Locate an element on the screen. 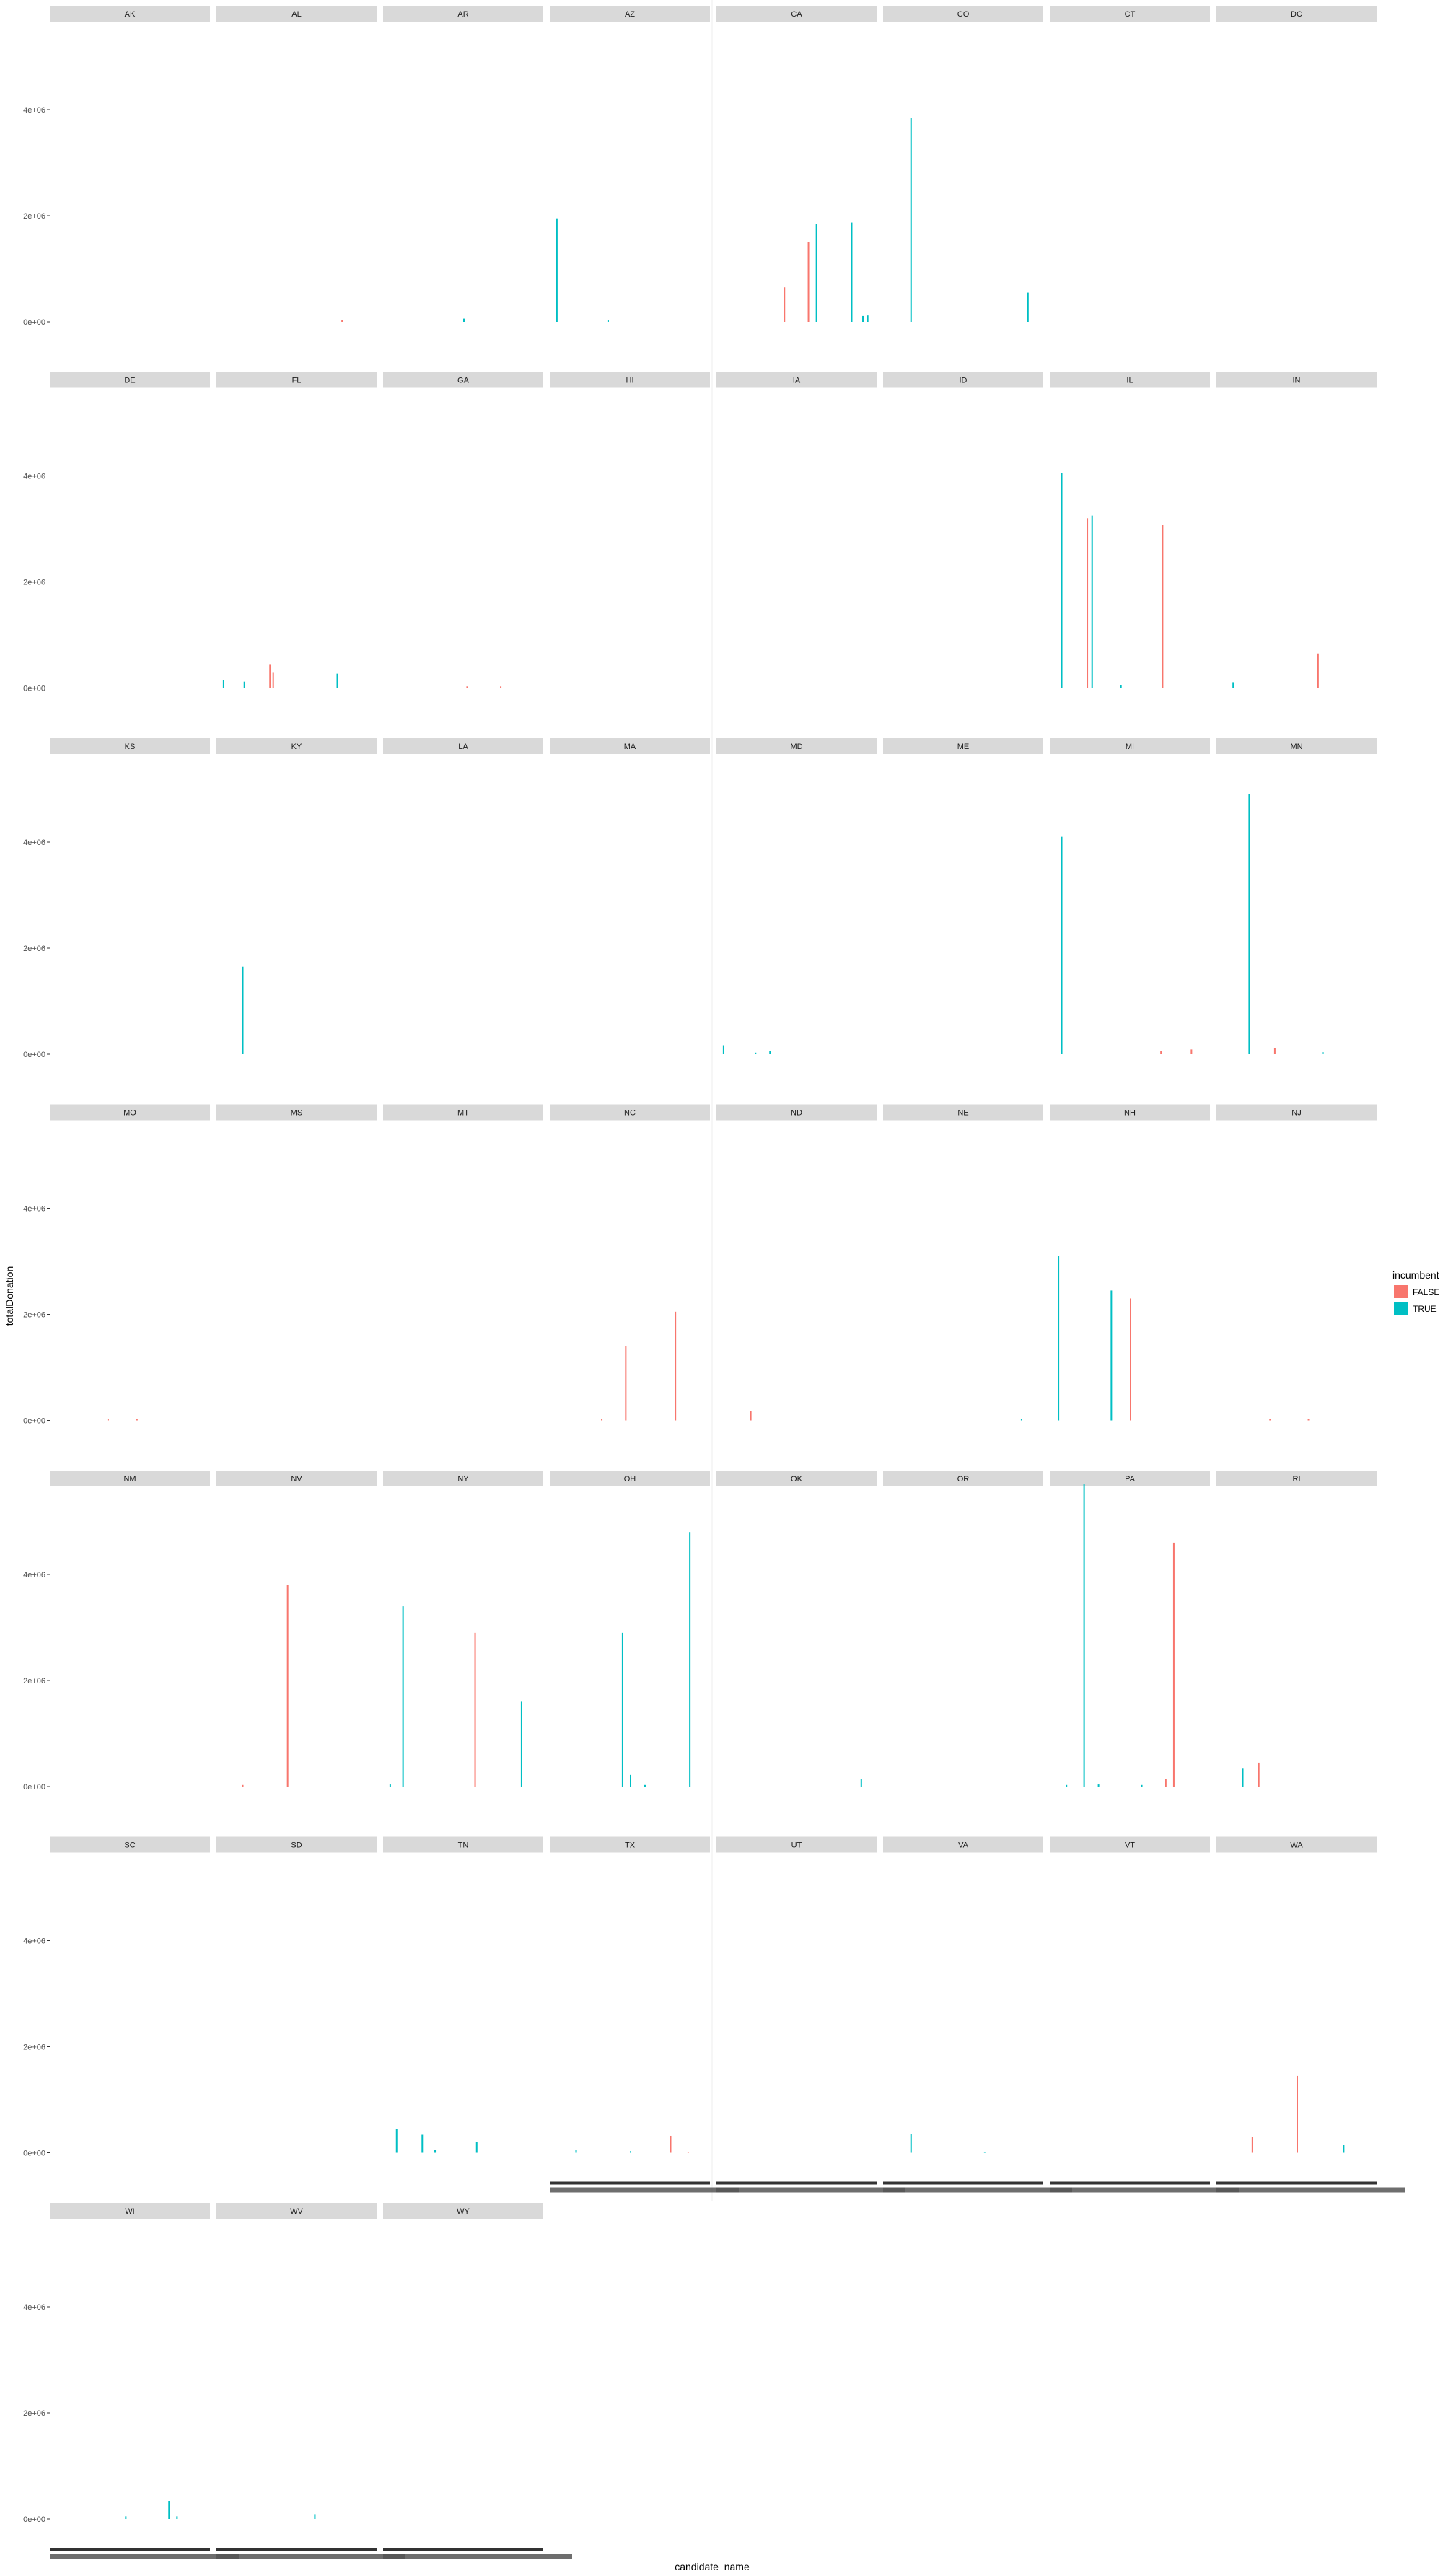 This screenshot has height=2576, width=1443. facet-strip-label: VA is located at coordinates (963, 1846).